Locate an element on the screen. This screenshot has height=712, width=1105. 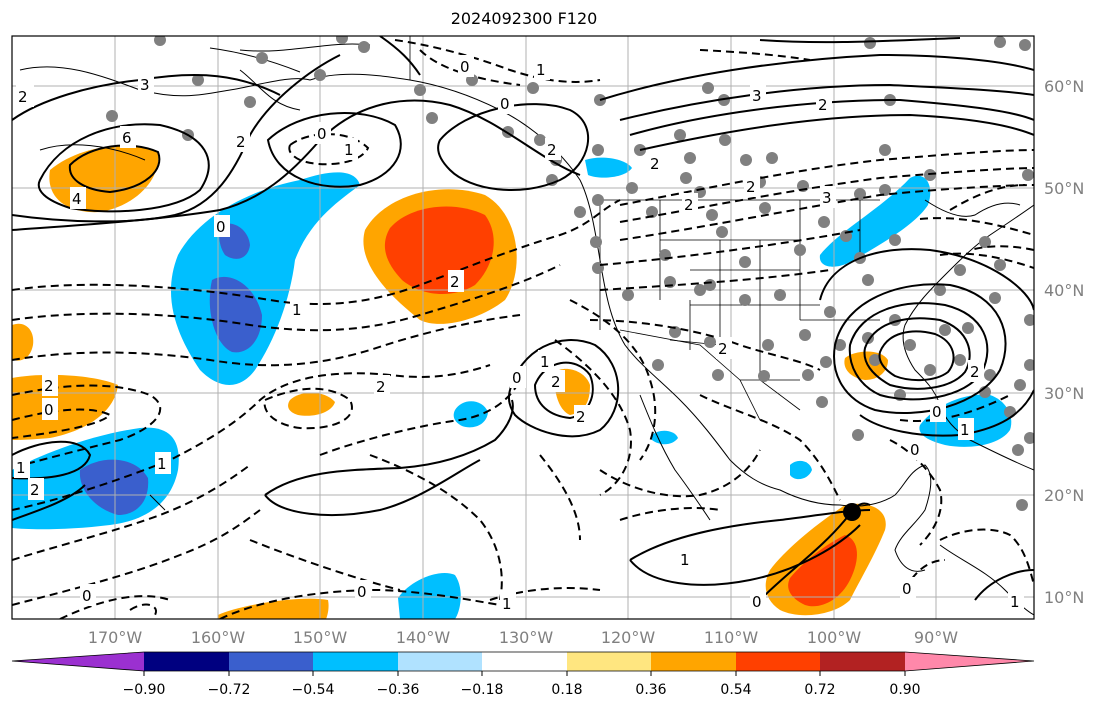
colorbar-tick-label: 0.54 is located at coordinates (735, 690).